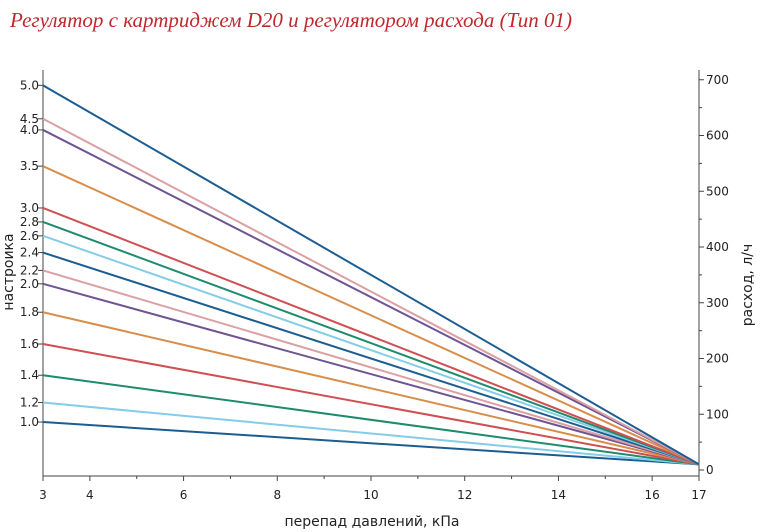 Image resolution: width=762 pixels, height=532 pixels. Describe the element at coordinates (184, 495) in the screenshot. I see `x-tick-label: 6` at that location.